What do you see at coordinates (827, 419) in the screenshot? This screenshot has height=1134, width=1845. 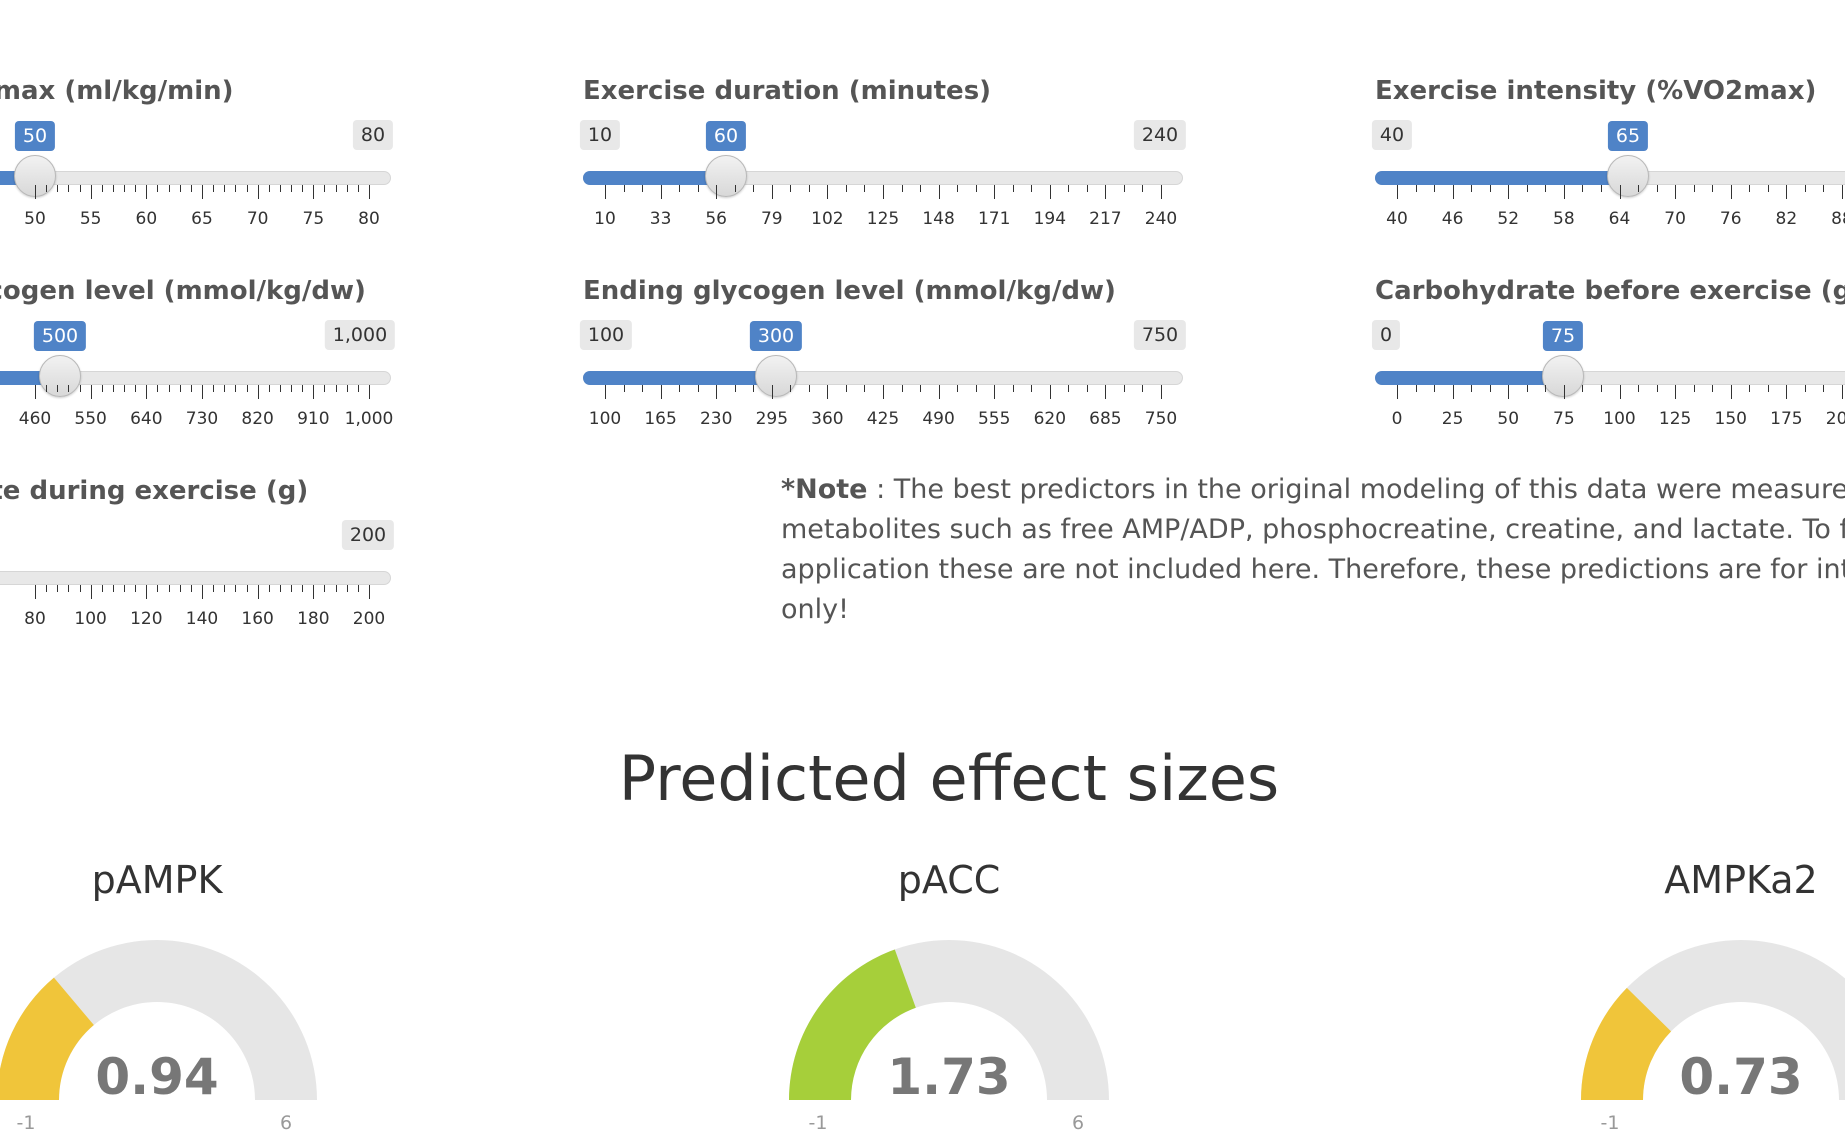 I see `slider-end-glycogen-ticks-tick-label: 360` at bounding box center [827, 419].